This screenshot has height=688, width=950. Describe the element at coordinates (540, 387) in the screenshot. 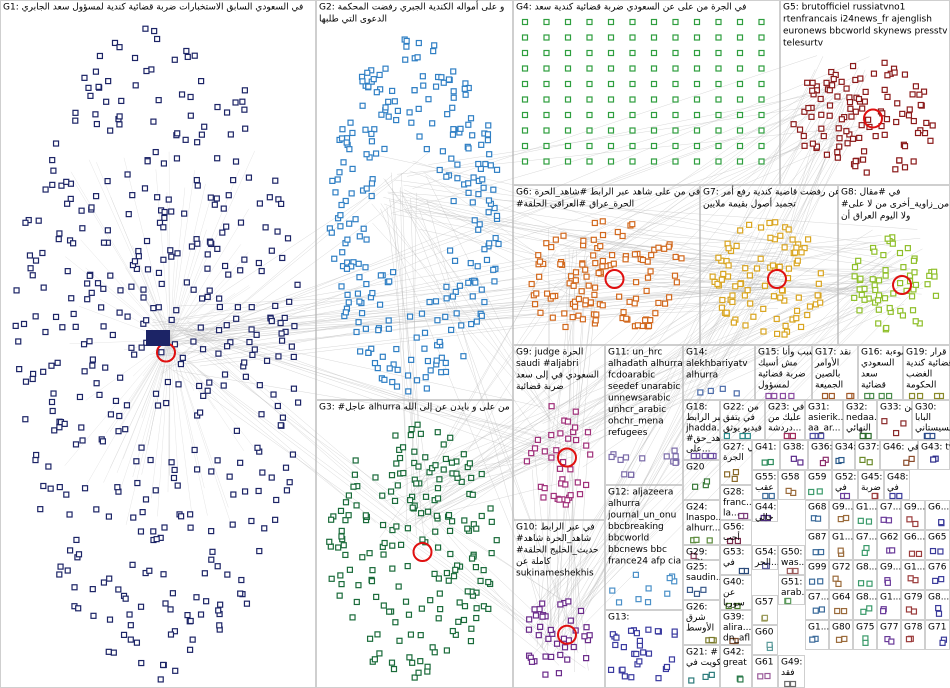

I see `group-label: ضربة قضائية` at that location.